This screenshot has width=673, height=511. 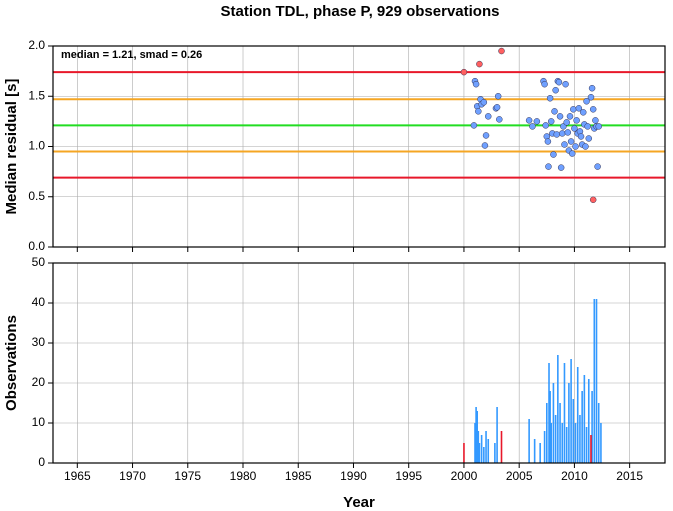 What do you see at coordinates (39, 262) in the screenshot?
I see `y-tick-label: 50` at bounding box center [39, 262].